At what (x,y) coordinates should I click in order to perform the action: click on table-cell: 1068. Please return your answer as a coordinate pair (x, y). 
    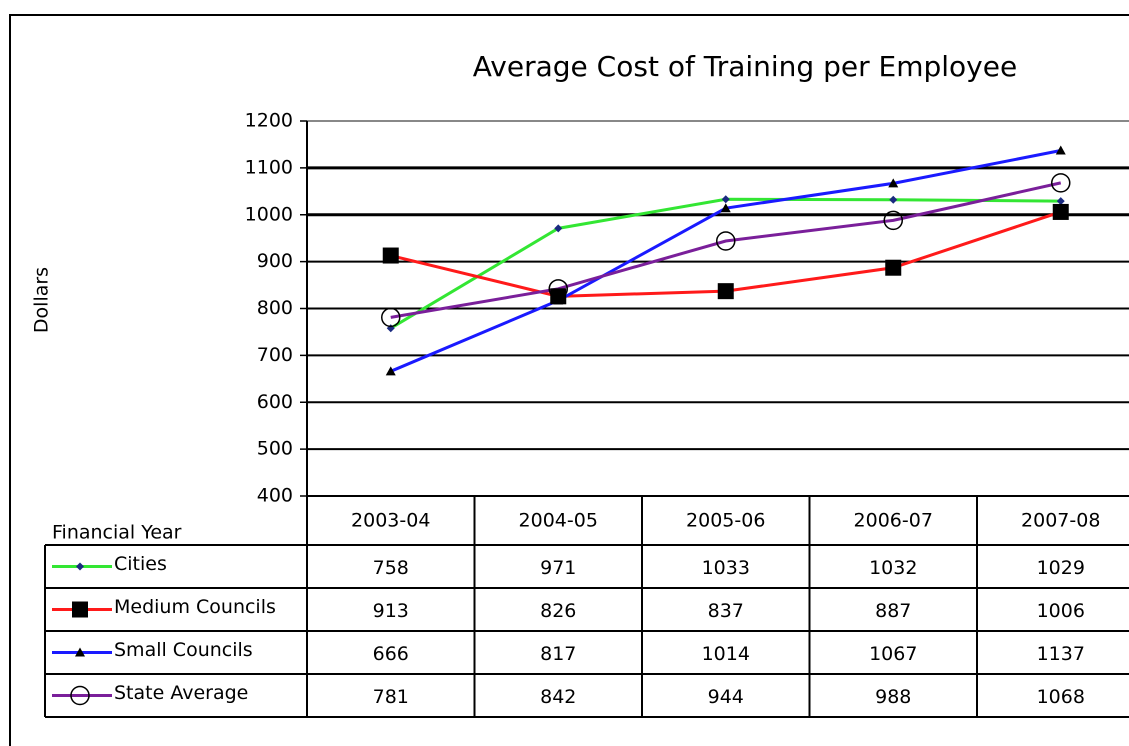
    Looking at the image, I should click on (1061, 697).